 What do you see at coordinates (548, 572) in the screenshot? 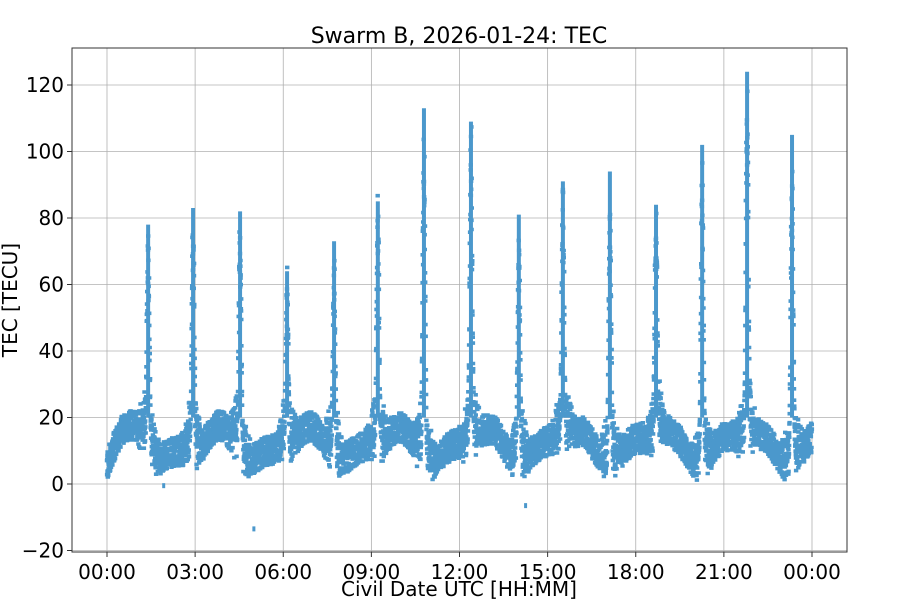
I see `x-tick-label: 15:00` at bounding box center [548, 572].